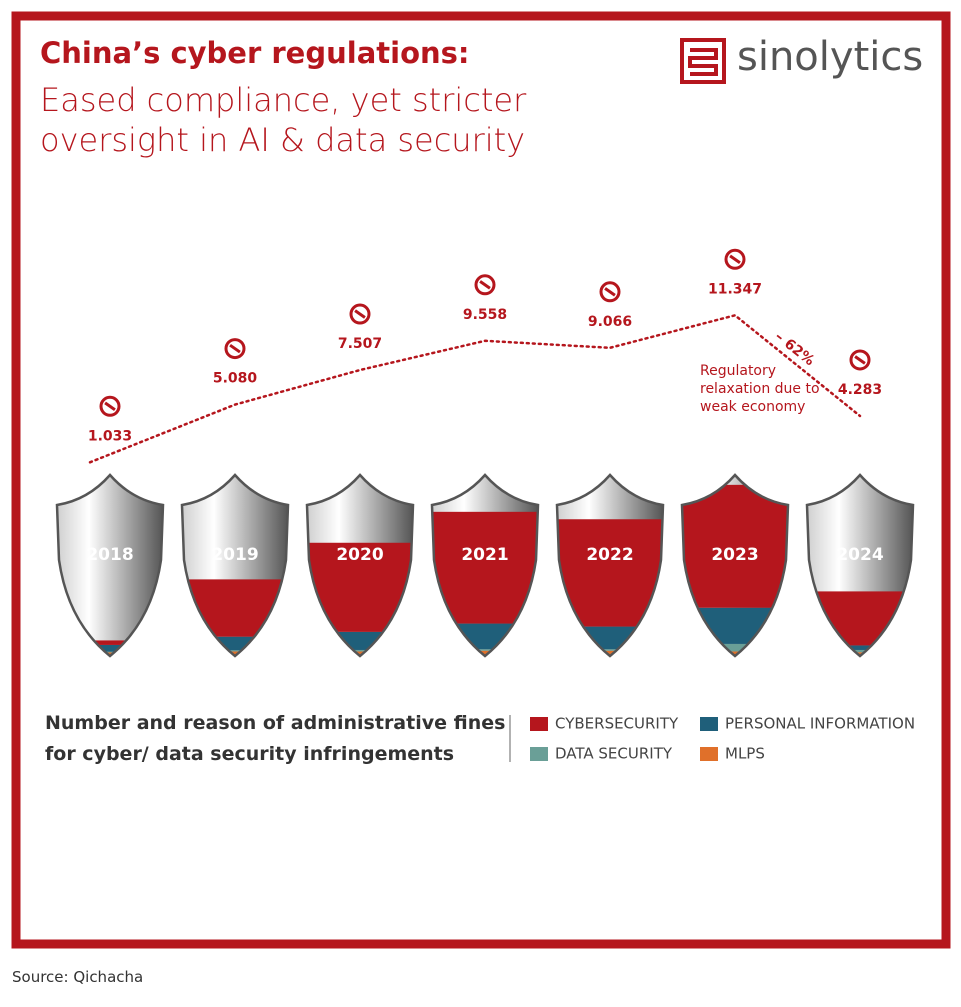  Describe the element at coordinates (614, 754) in the screenshot. I see `legend-label: DATA SECURITY` at that location.